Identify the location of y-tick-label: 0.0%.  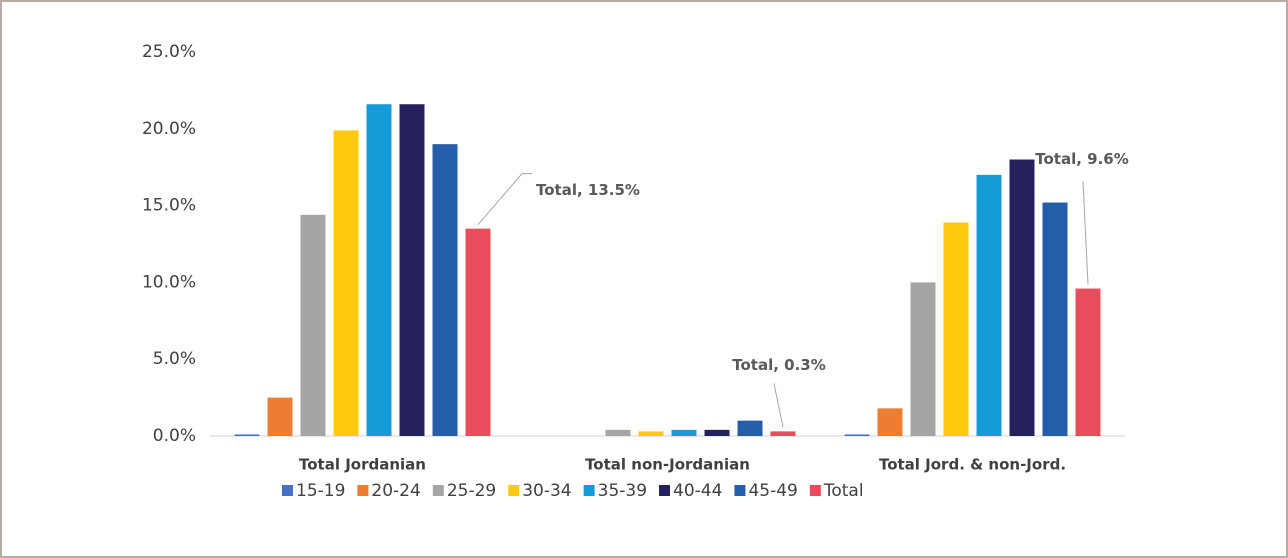
(174, 436).